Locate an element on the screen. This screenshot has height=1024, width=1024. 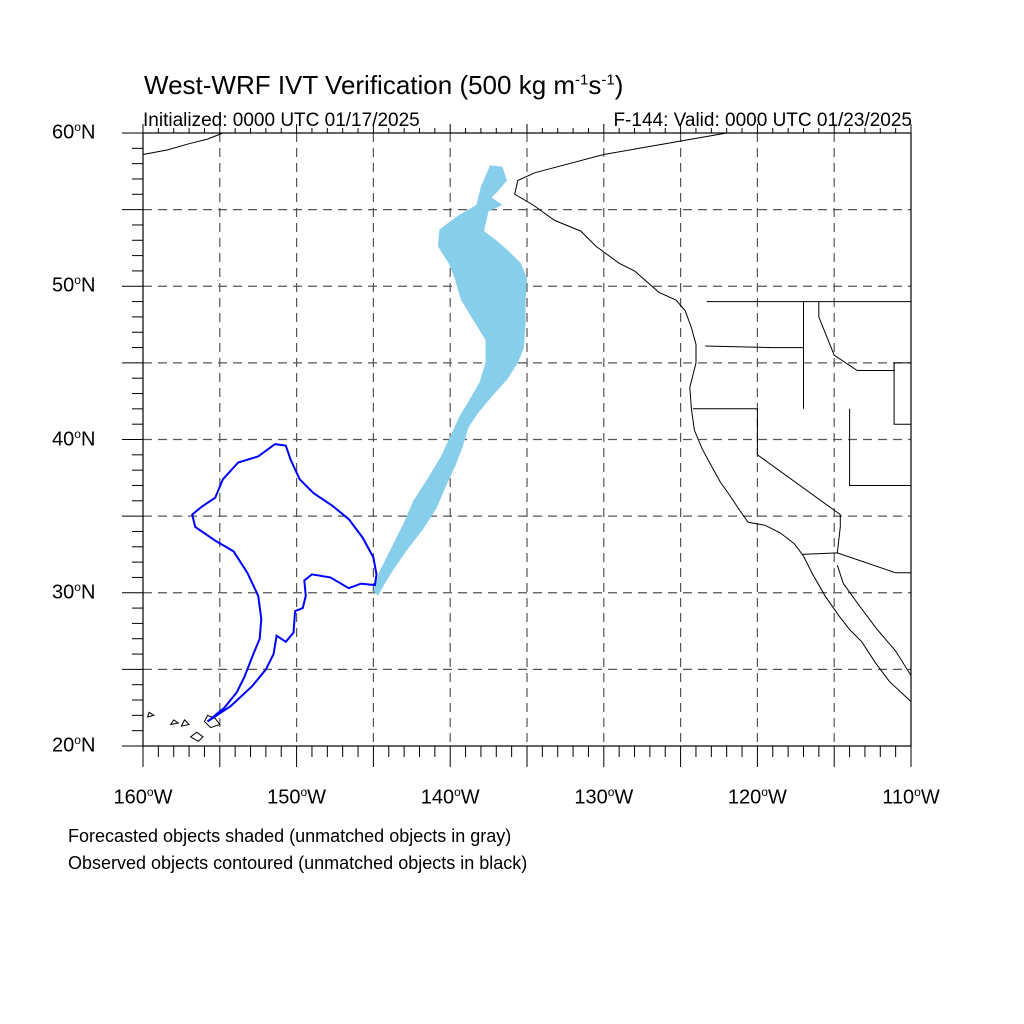
title-text-end: ) is located at coordinates (619, 85).